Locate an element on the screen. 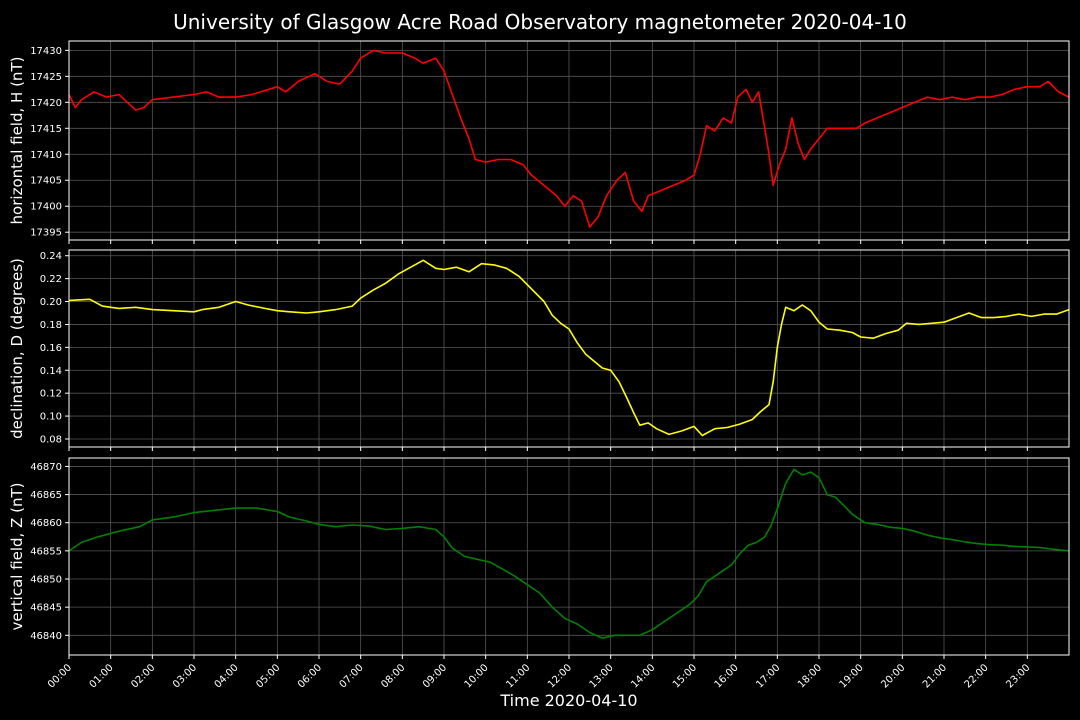  x-tick-label: 05:00 is located at coordinates (268, 676).